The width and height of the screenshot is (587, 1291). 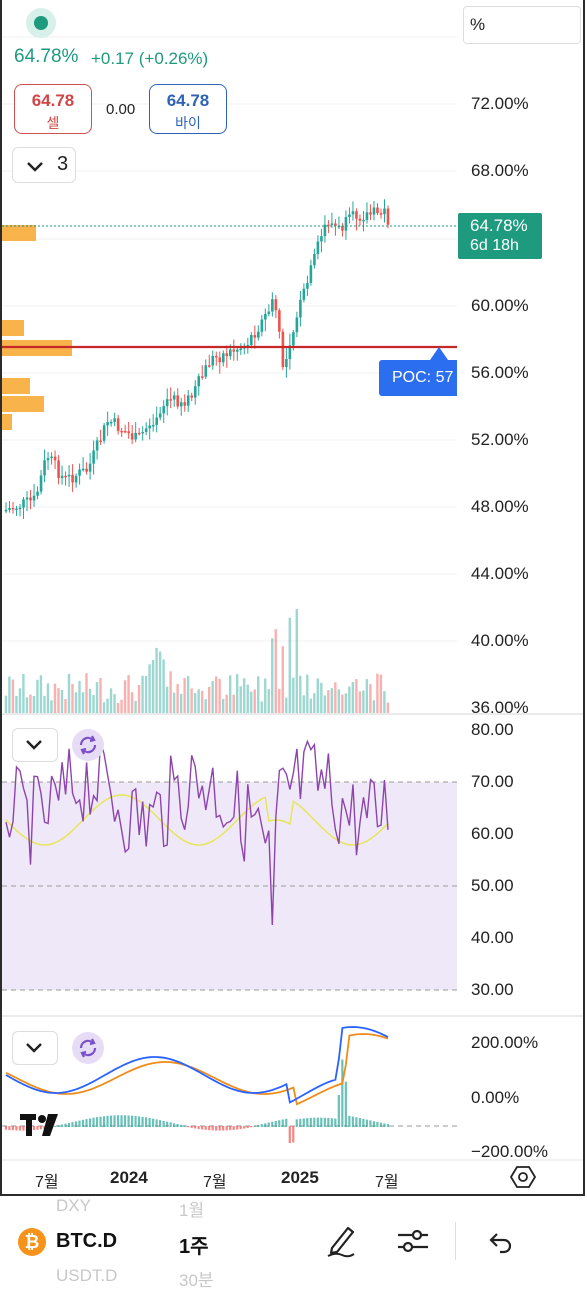 What do you see at coordinates (188, 109) in the screenshot?
I see `buy-button: 64.78 바이` at bounding box center [188, 109].